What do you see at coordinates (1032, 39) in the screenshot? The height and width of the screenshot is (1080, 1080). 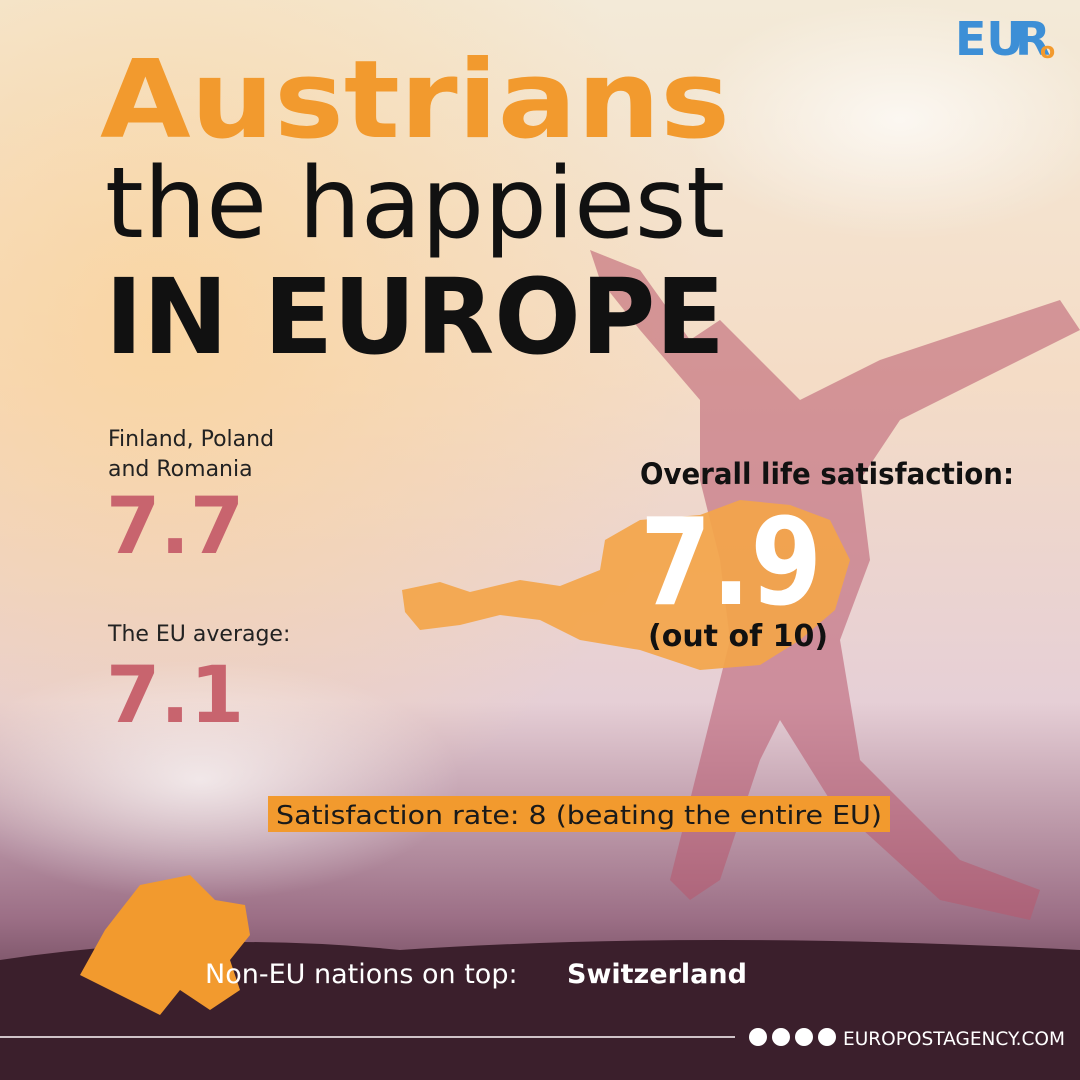 I see `logo-accent: R` at bounding box center [1032, 39].